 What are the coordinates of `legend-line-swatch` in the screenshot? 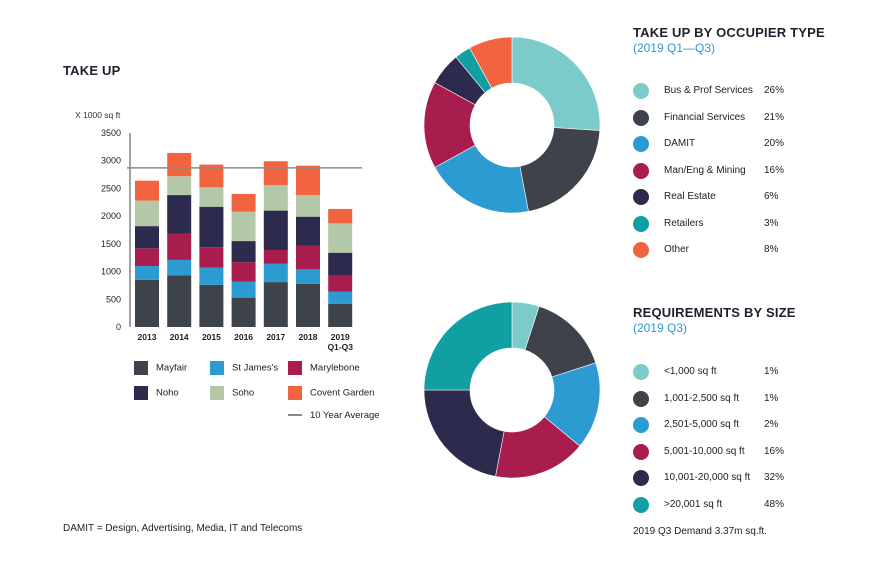 It's located at (295, 415).